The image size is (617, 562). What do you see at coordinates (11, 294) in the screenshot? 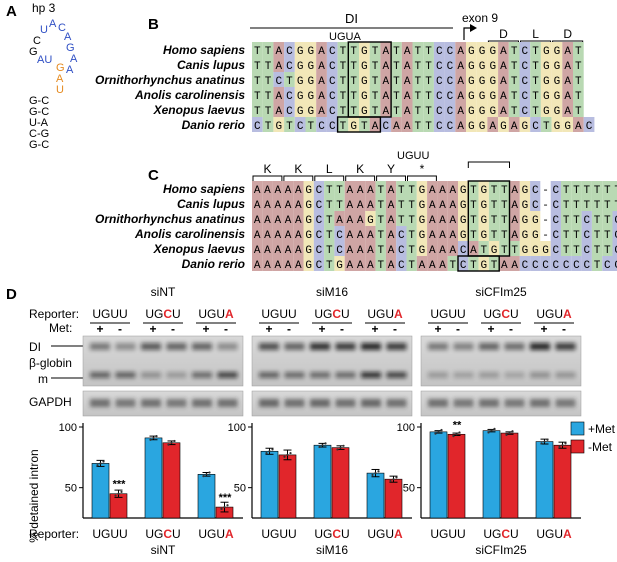
I see `panel-d-letter: D` at bounding box center [11, 294].